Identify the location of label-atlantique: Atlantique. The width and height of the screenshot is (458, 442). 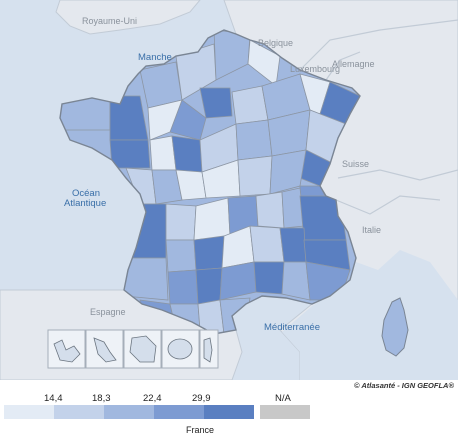
(85, 203).